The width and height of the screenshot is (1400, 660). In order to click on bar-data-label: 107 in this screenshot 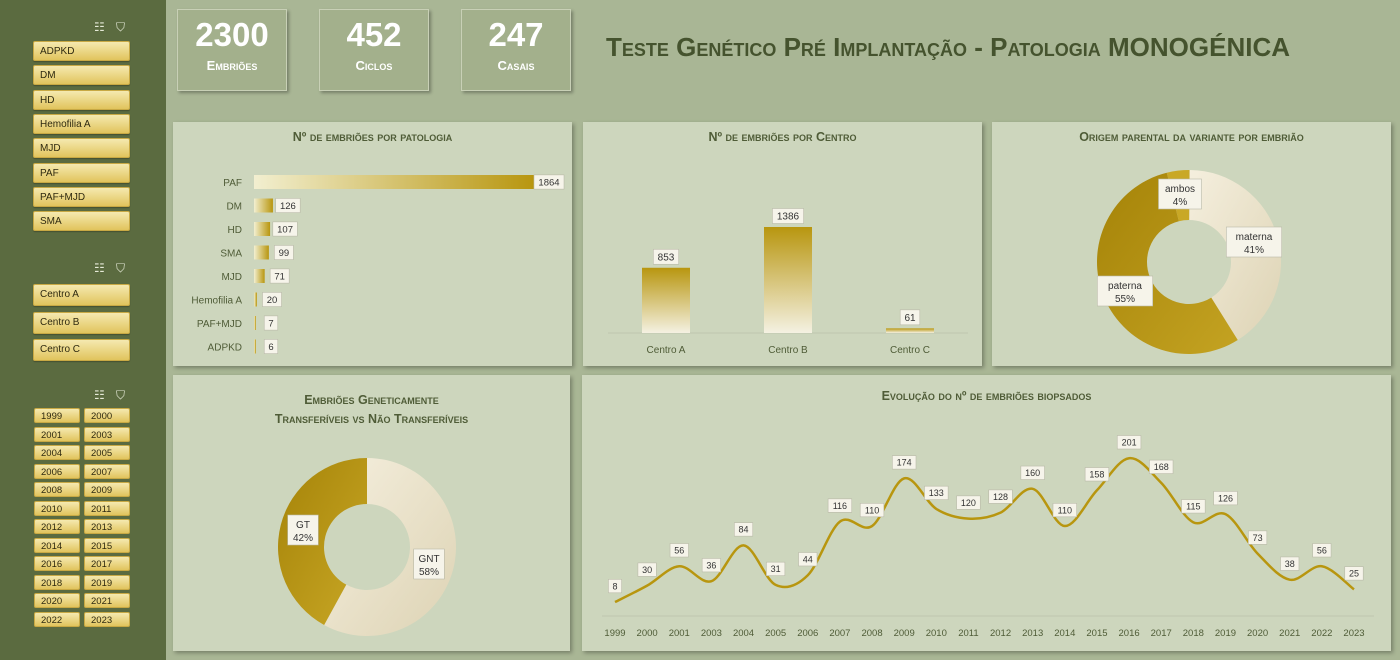, I will do `click(285, 229)`.